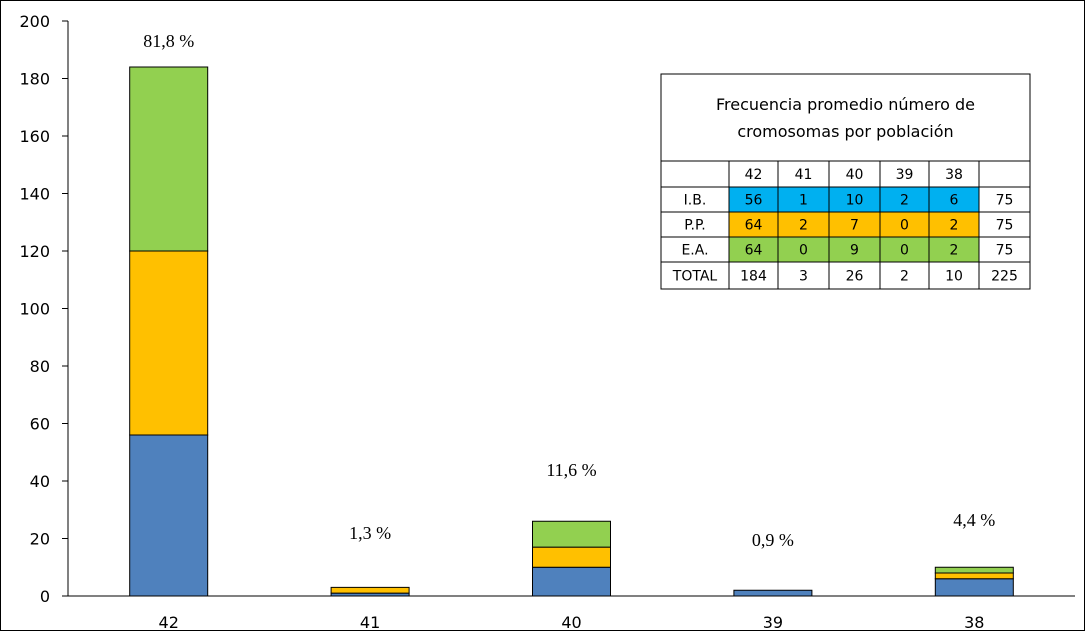 This screenshot has height=633, width=1087. I want to click on table-value-cell: 1, so click(803, 201).